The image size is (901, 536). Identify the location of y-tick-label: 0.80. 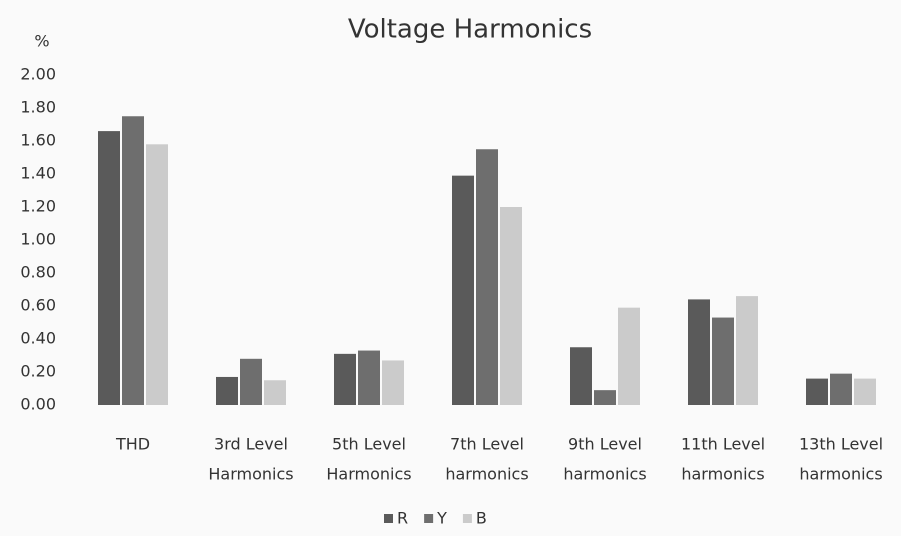
(38, 272).